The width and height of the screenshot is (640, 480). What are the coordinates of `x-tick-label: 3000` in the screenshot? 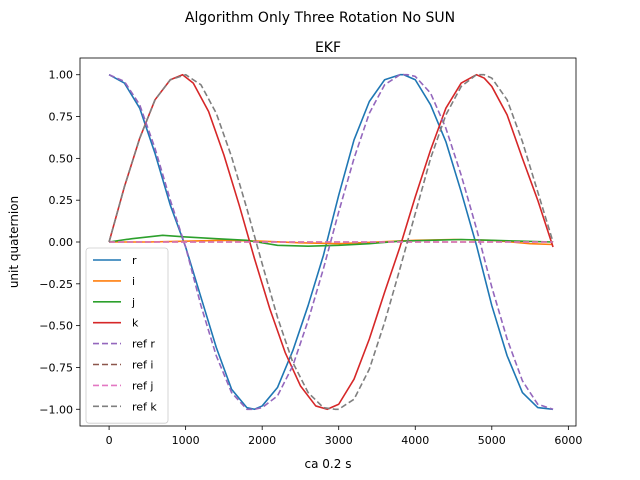 It's located at (339, 440).